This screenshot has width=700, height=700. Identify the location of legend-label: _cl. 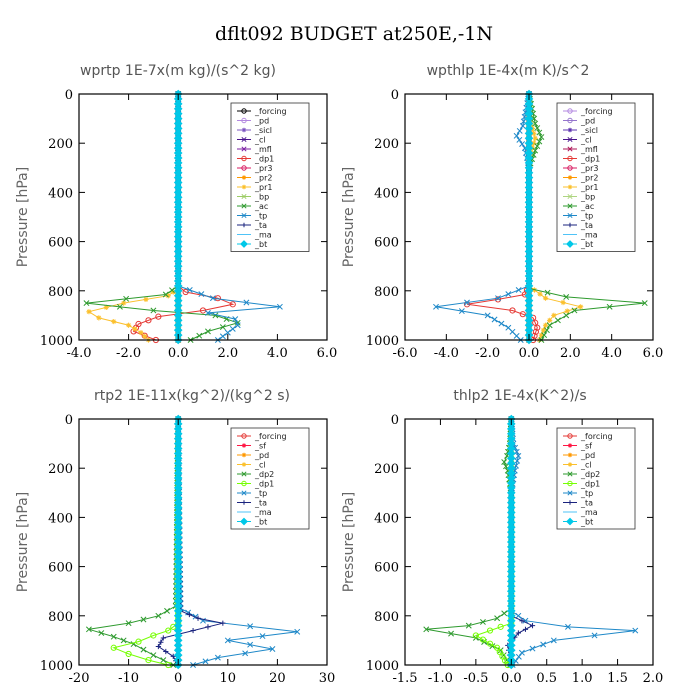
(260, 140).